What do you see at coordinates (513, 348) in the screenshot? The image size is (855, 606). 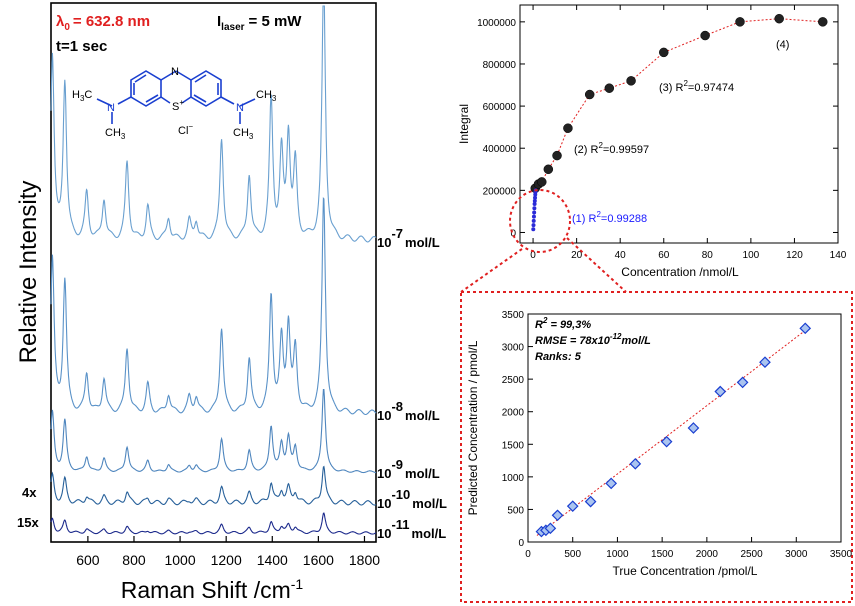 I see `prediction-y-tick-label: 3000` at bounding box center [513, 348].